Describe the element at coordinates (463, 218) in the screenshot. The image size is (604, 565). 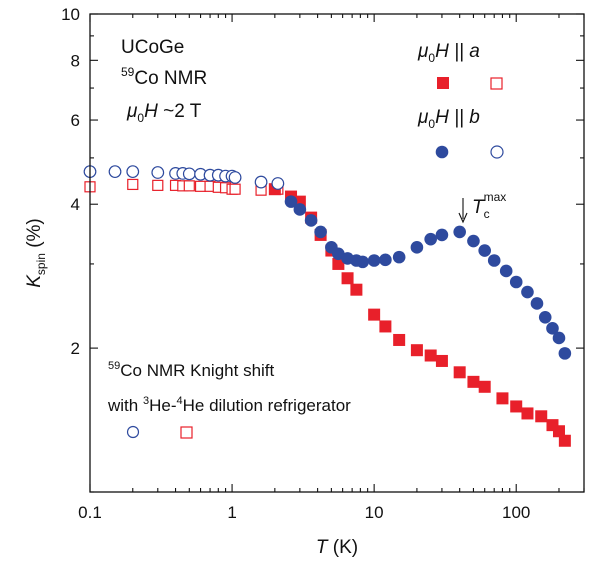
I see `tc-arrow-head` at that location.